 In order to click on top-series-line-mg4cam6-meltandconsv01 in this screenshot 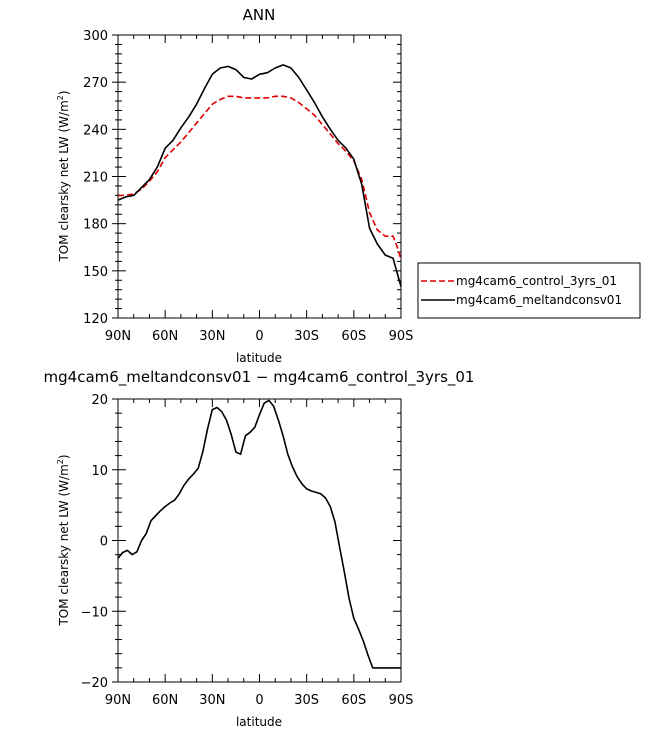, I will do `click(259, 175)`.